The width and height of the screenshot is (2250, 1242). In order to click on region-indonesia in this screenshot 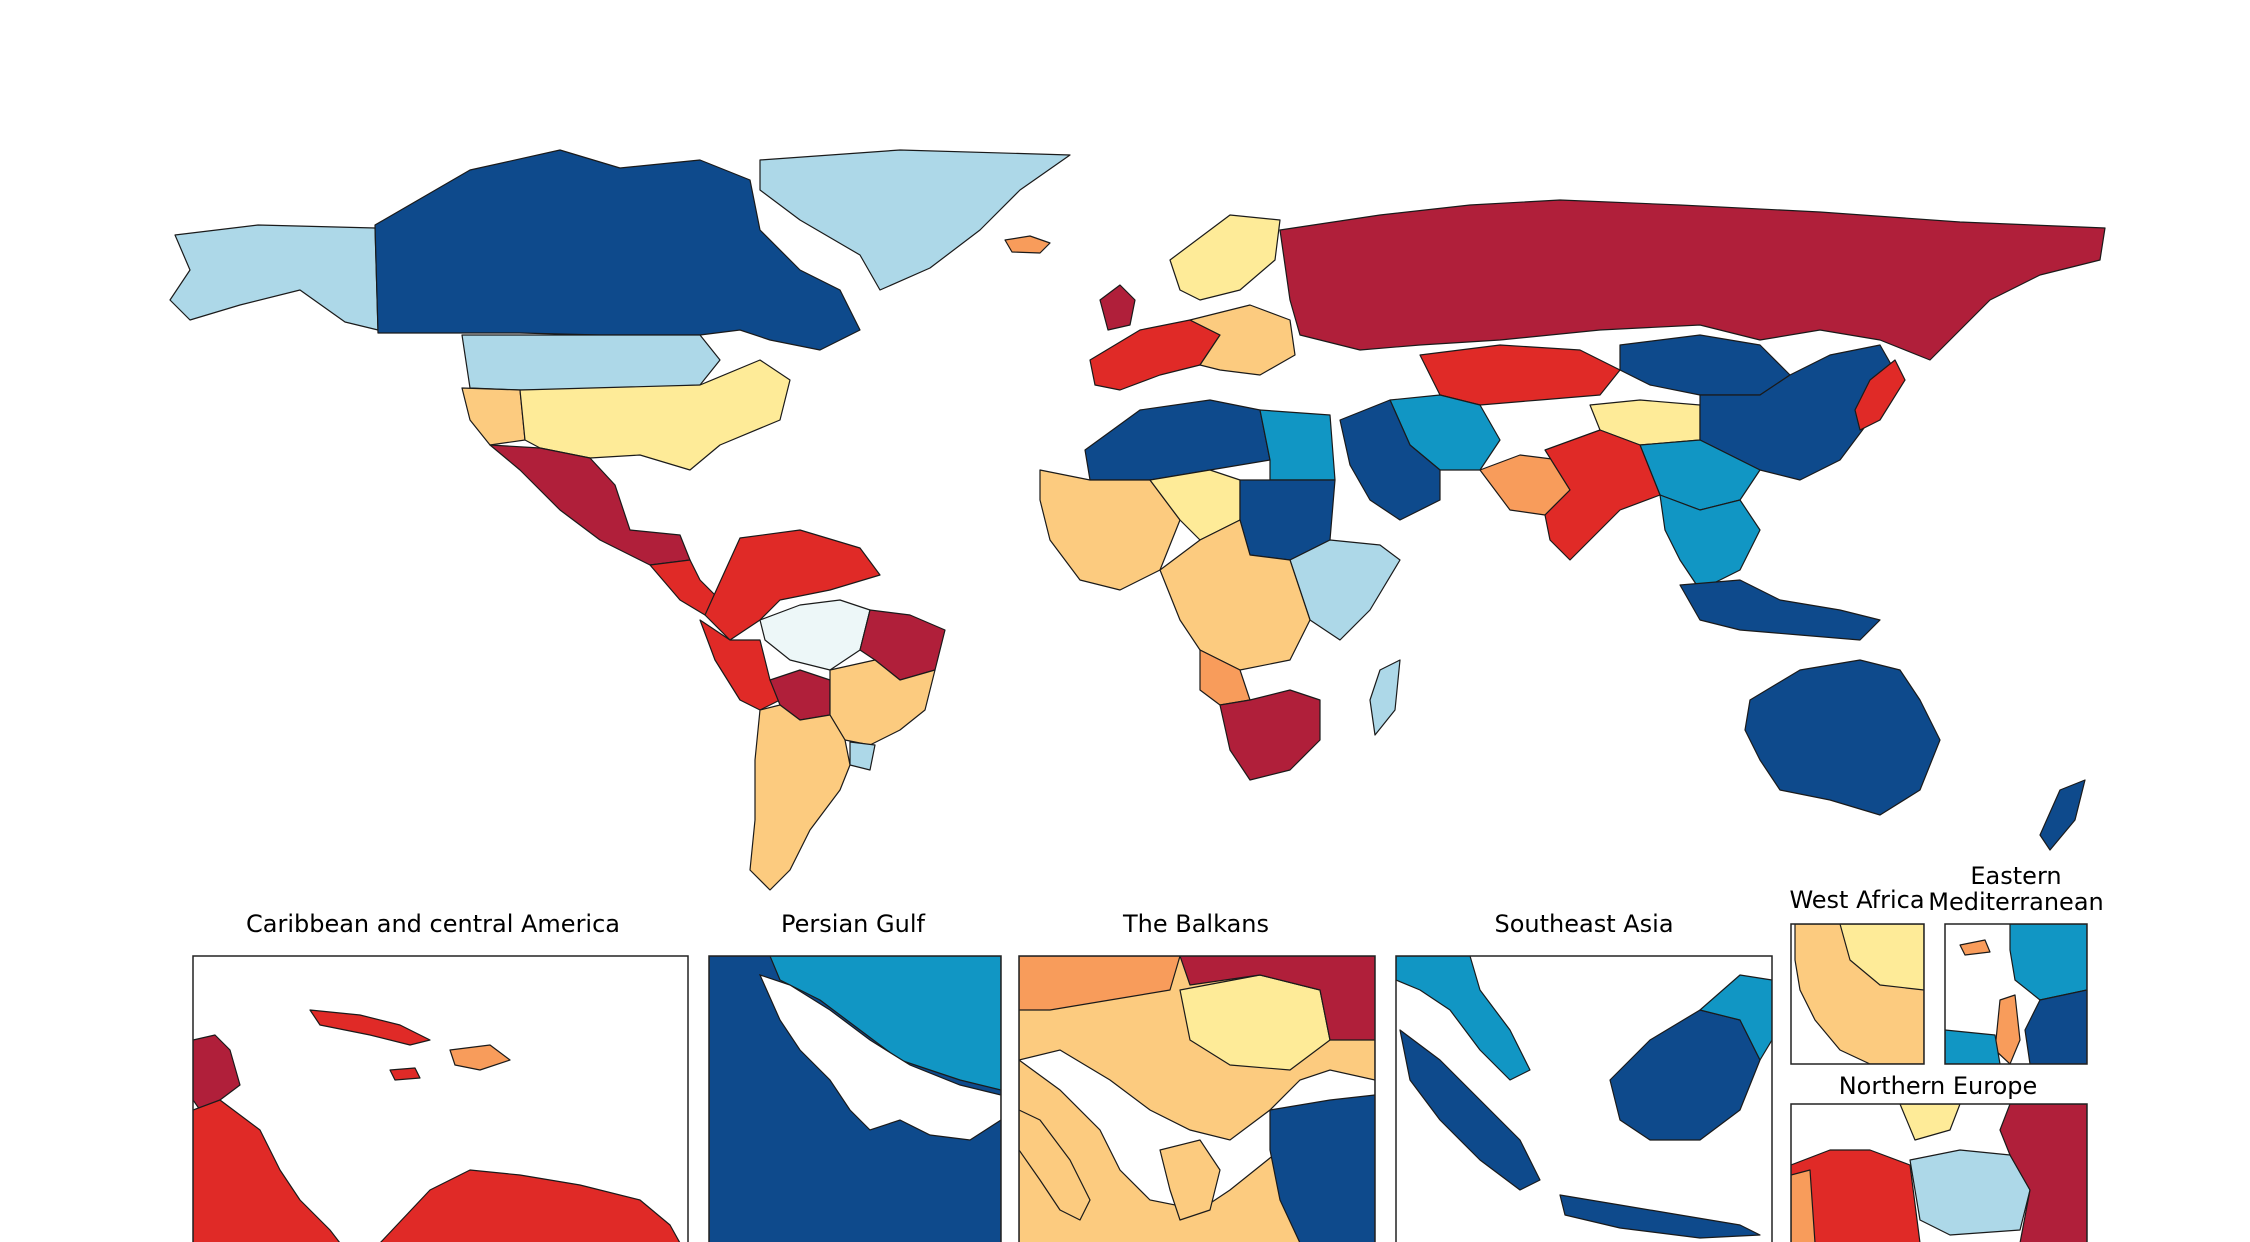, I will do `click(1780, 610)`.